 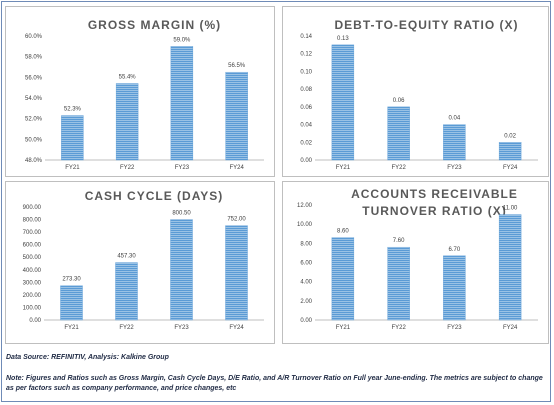 What do you see at coordinates (455, 119) in the screenshot?
I see `data-label-fy23: 0.04` at bounding box center [455, 119].